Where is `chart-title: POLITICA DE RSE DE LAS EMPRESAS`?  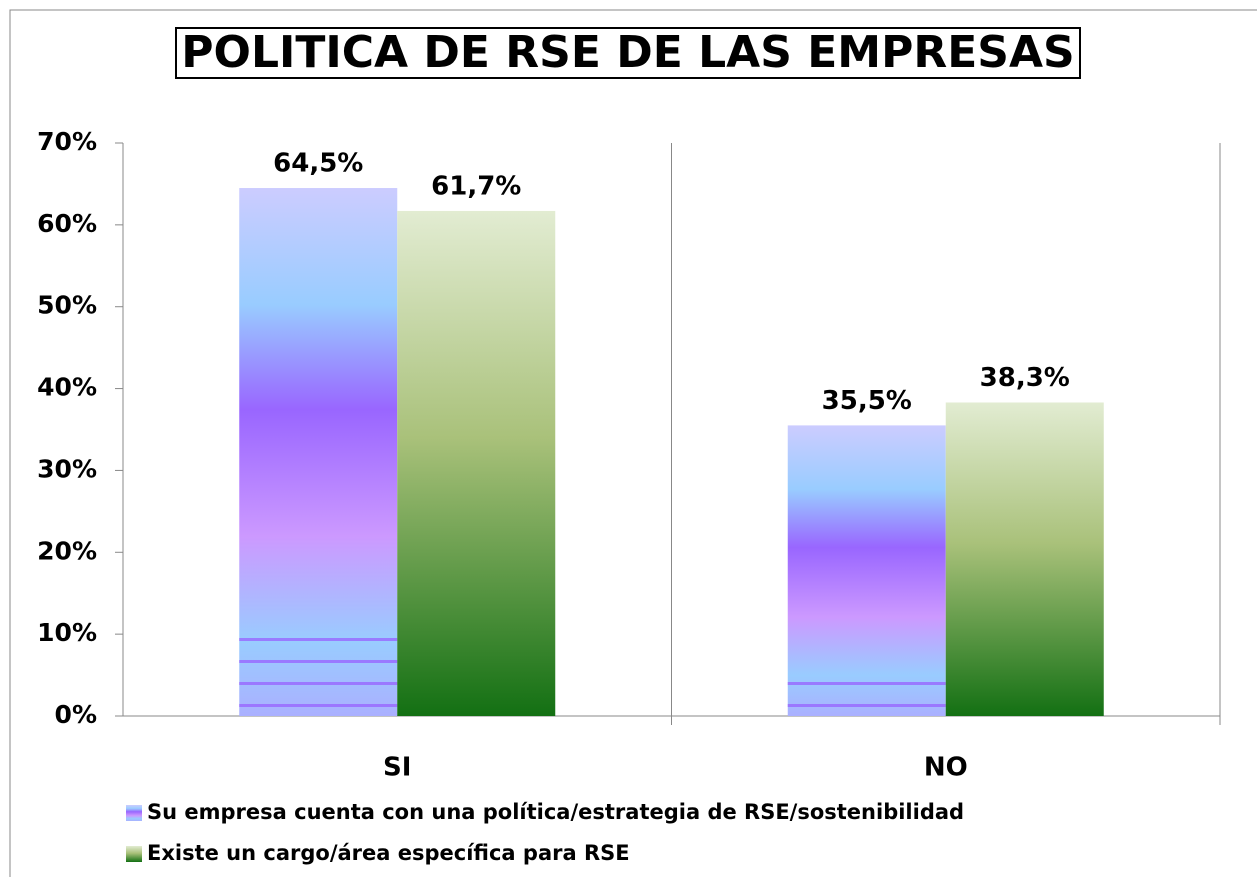
chart-title: POLITICA DE RSE DE LAS EMPRESAS is located at coordinates (627, 52).